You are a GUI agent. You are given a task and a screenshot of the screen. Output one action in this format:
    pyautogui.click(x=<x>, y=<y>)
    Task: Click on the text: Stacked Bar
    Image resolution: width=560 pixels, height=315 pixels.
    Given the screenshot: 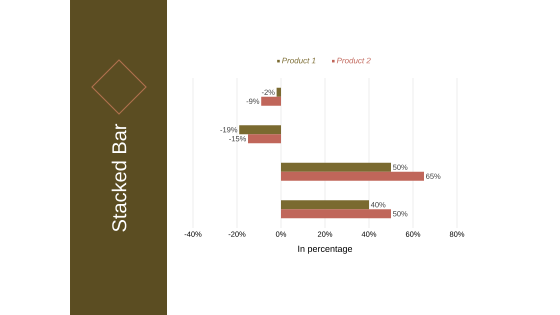 What is the action you would take?
    pyautogui.click(x=119, y=178)
    